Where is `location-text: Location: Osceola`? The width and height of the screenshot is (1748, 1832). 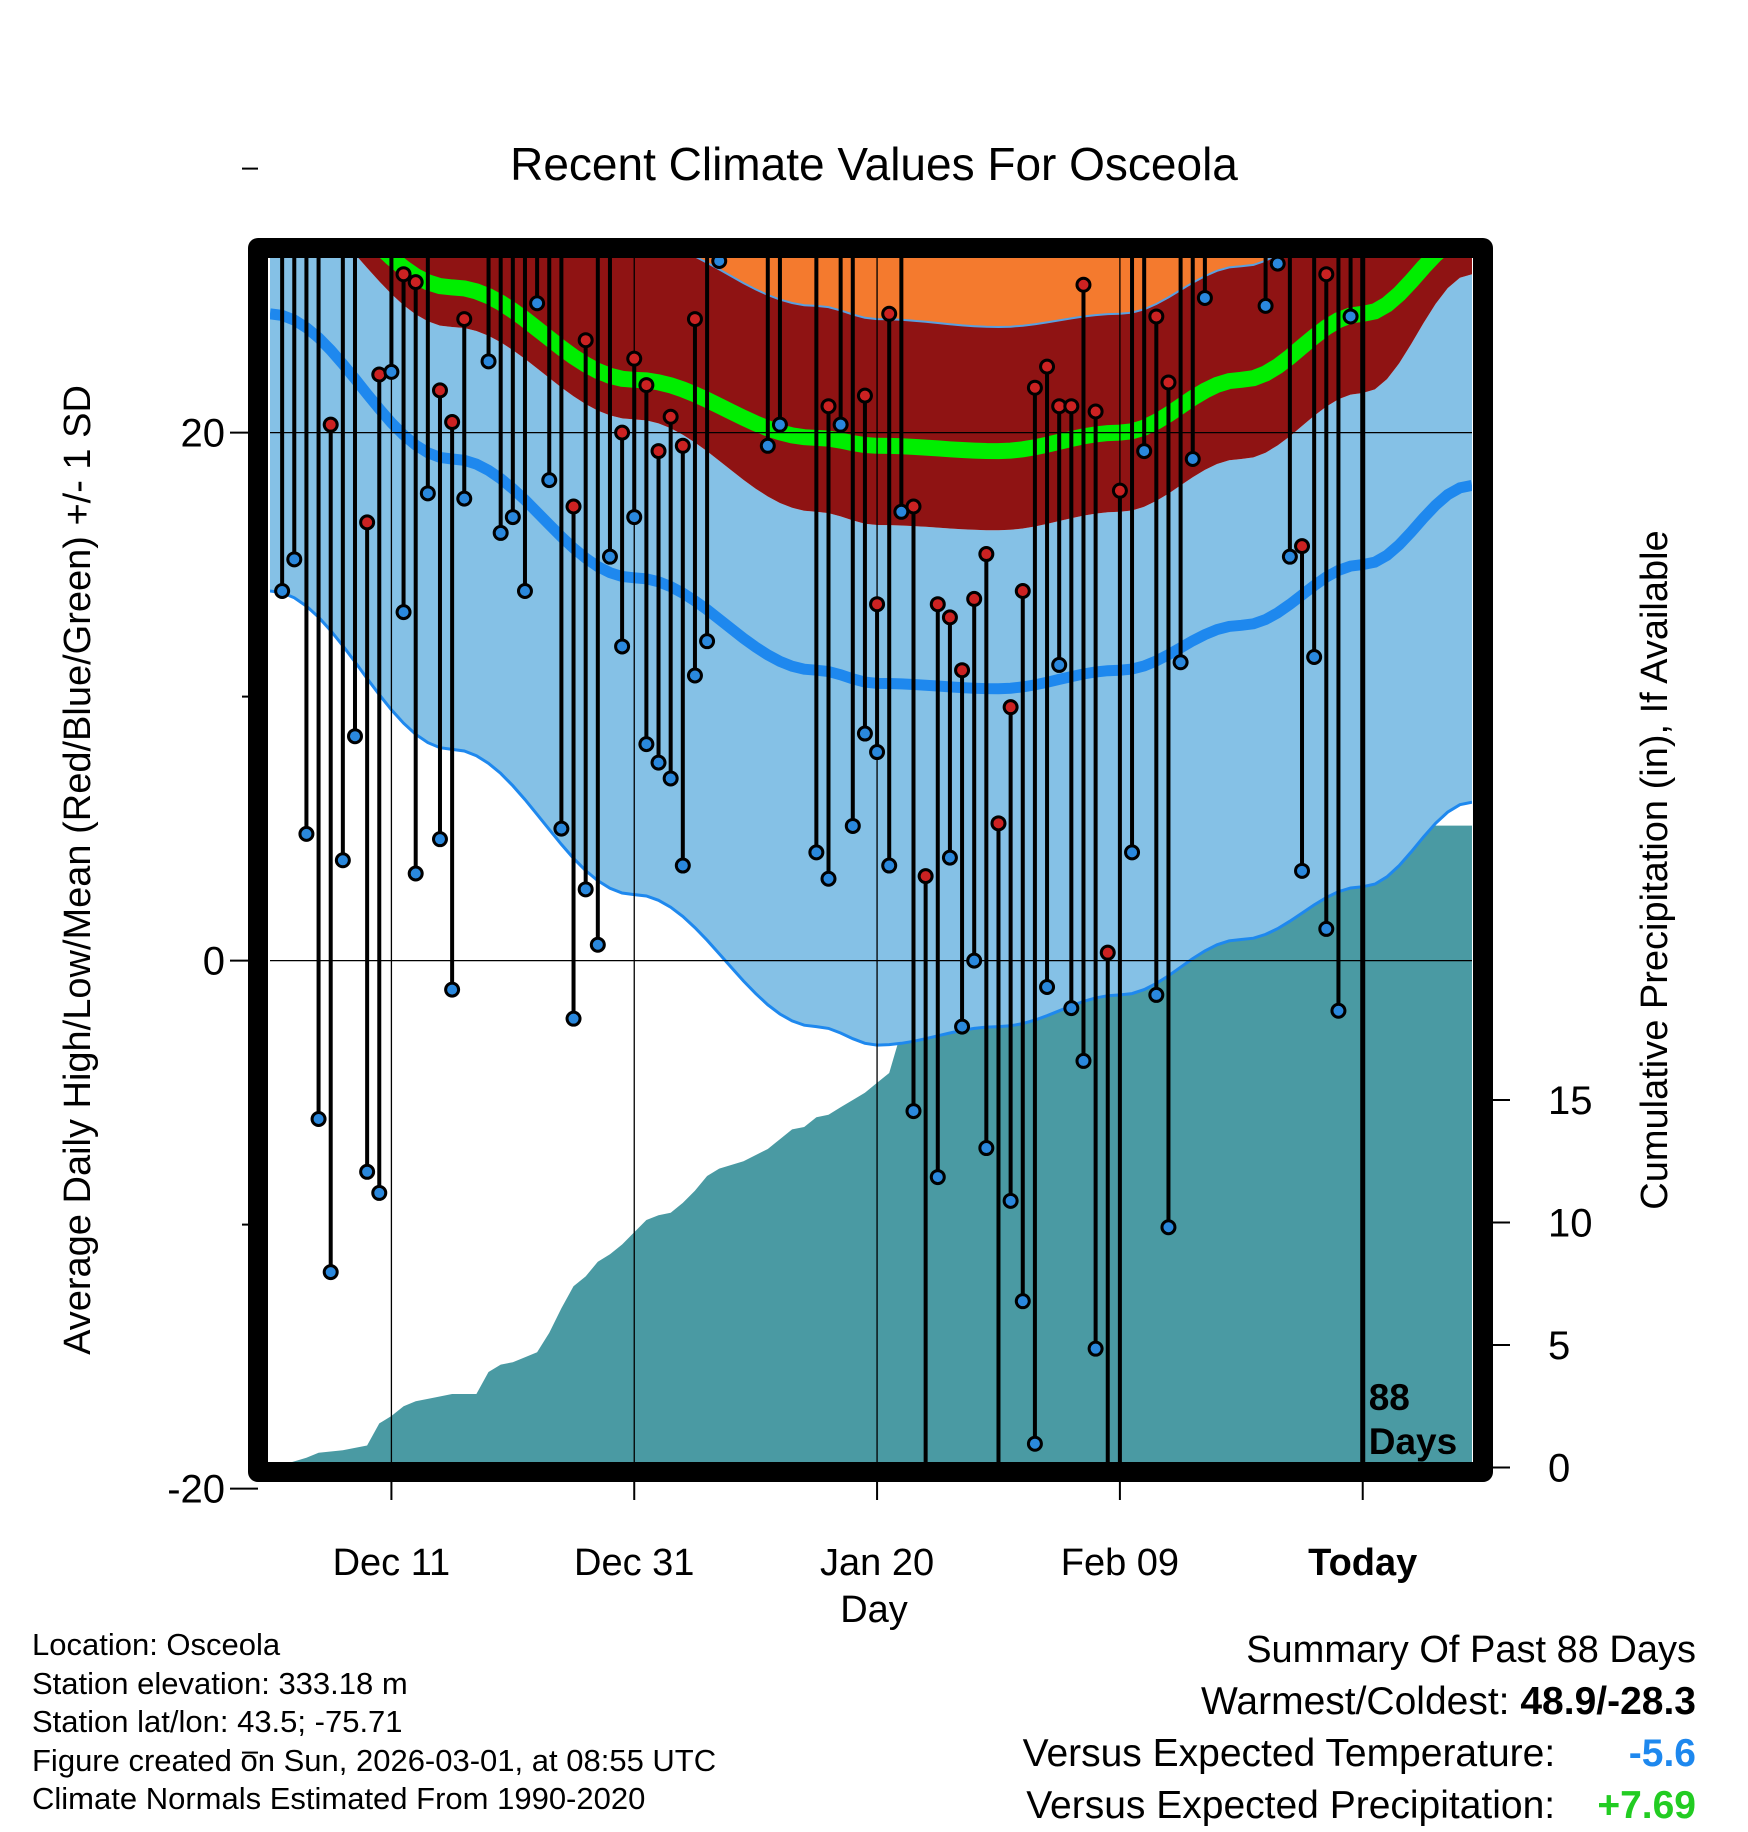 location-text: Location: Osceola is located at coordinates (156, 1644).